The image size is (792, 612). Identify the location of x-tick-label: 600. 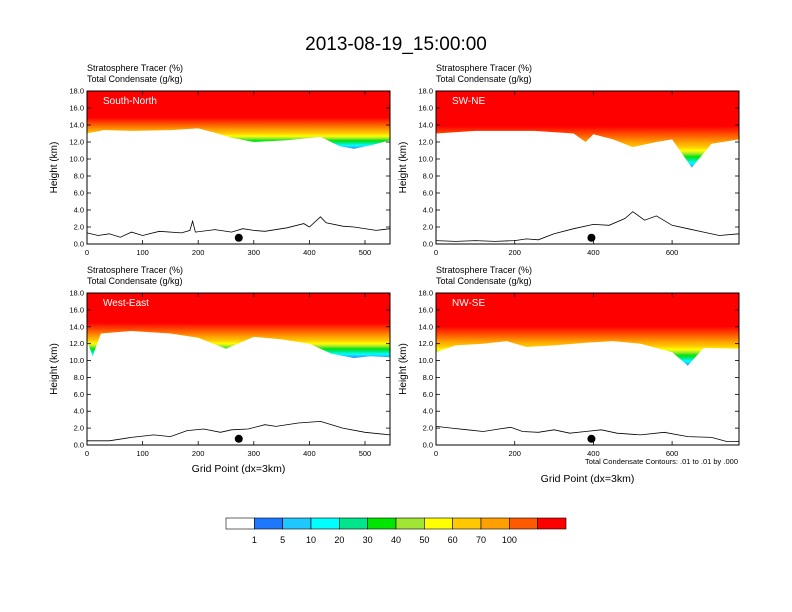
(672, 453).